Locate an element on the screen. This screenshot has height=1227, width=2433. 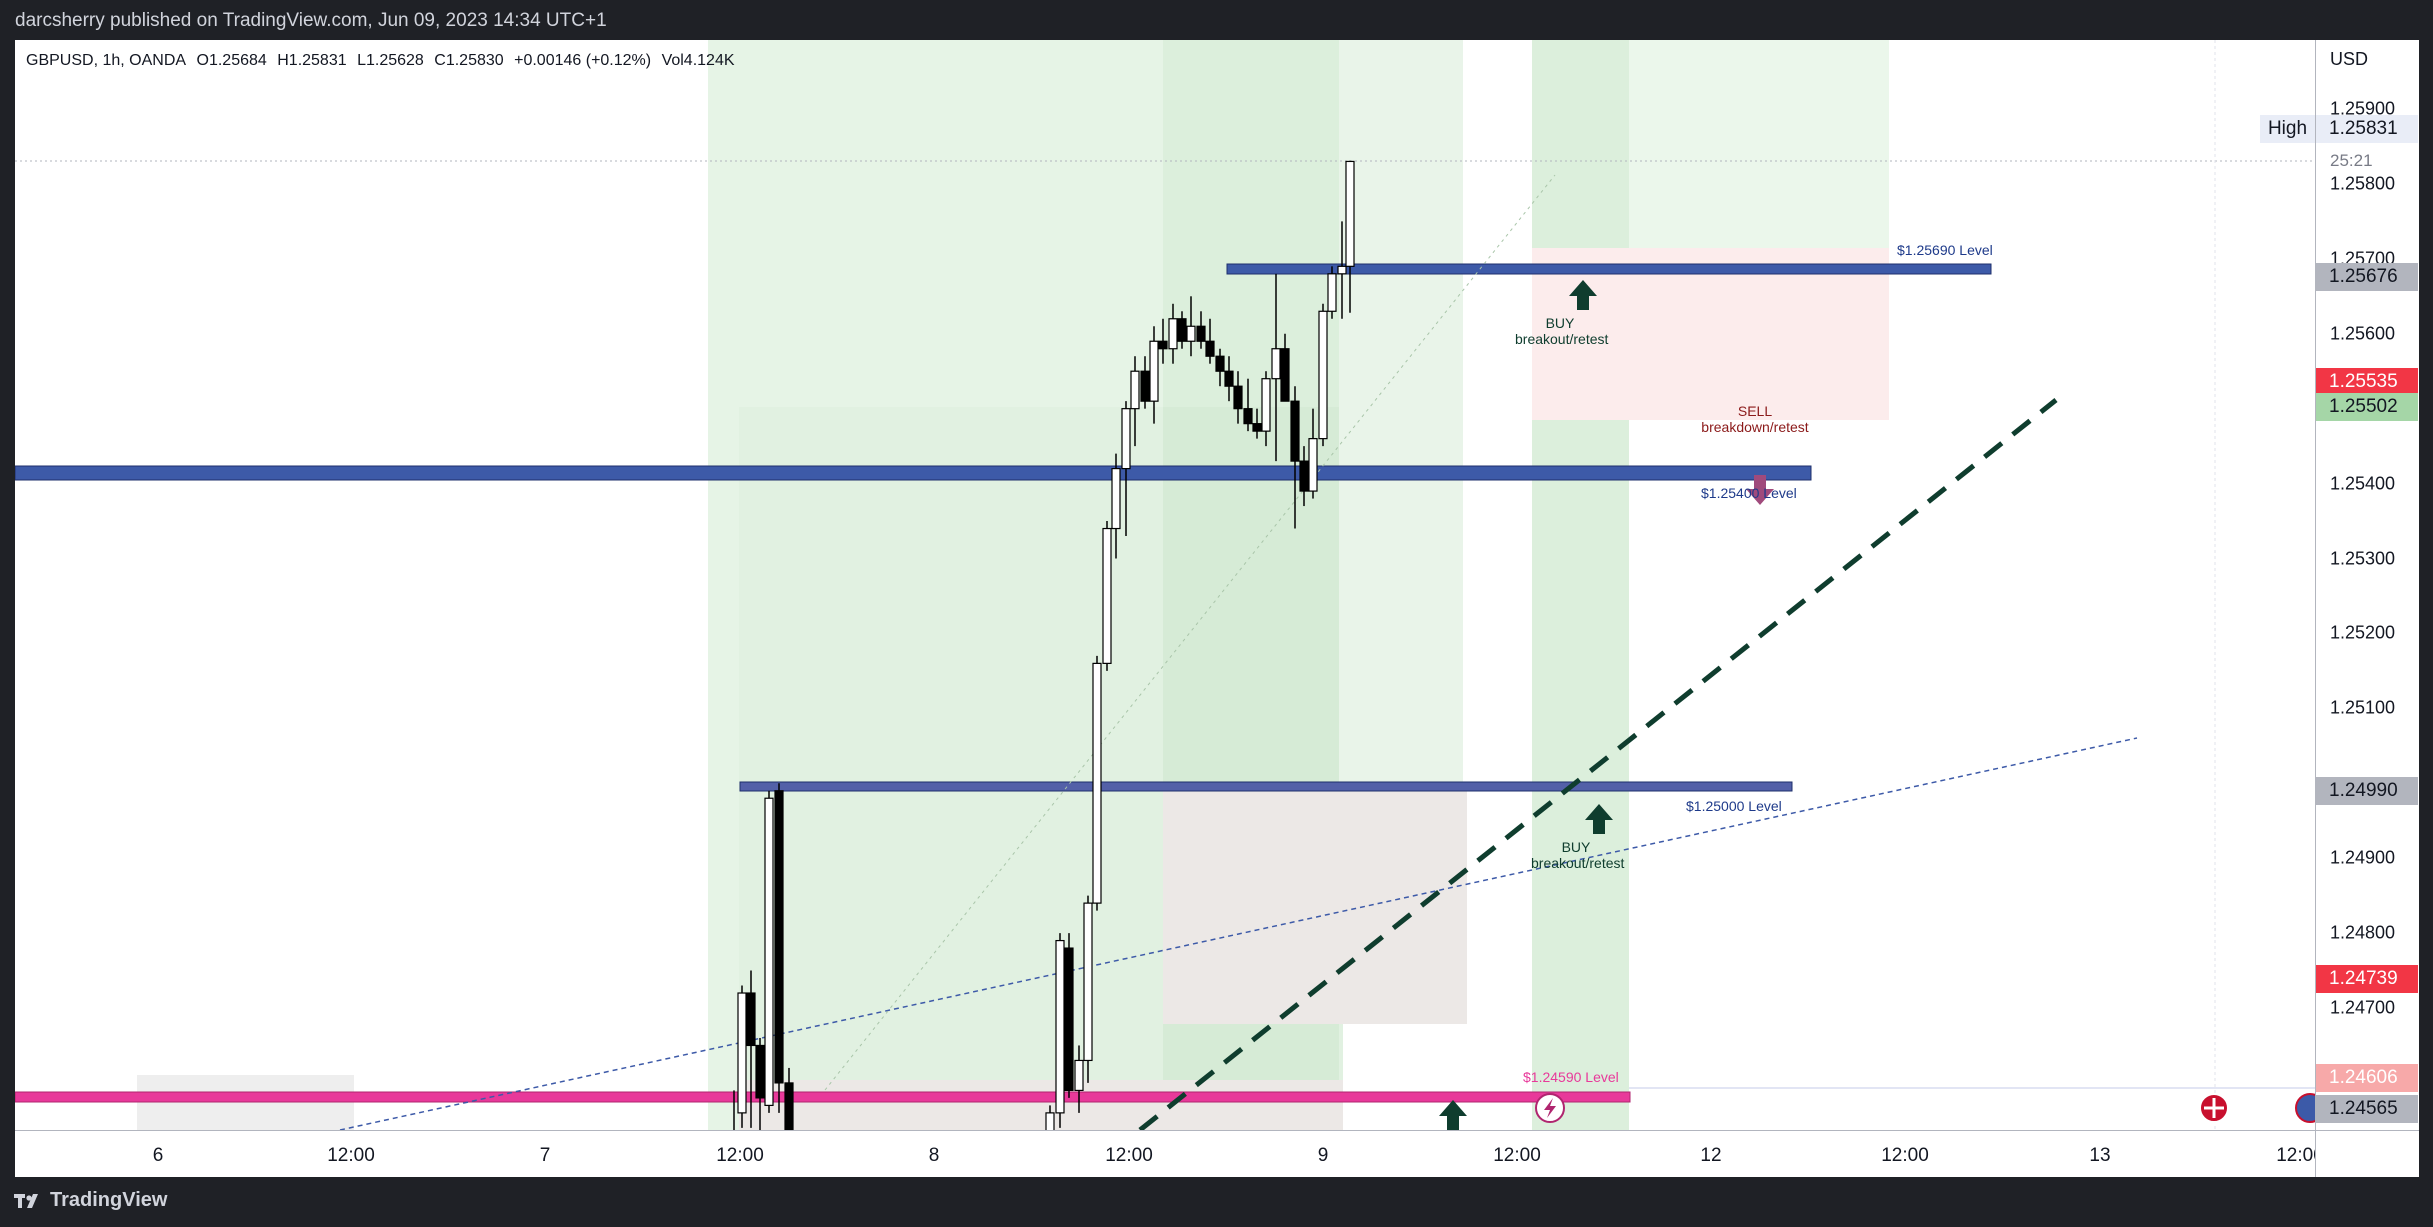
footer: TradingView is located at coordinates (1216, 1202).